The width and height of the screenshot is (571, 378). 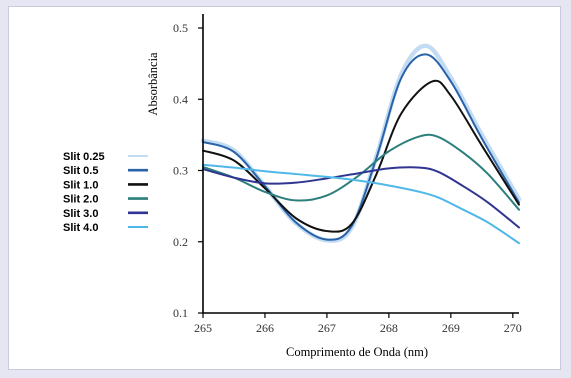 What do you see at coordinates (80, 185) in the screenshot?
I see `legend-label: Slit 1.0` at bounding box center [80, 185].